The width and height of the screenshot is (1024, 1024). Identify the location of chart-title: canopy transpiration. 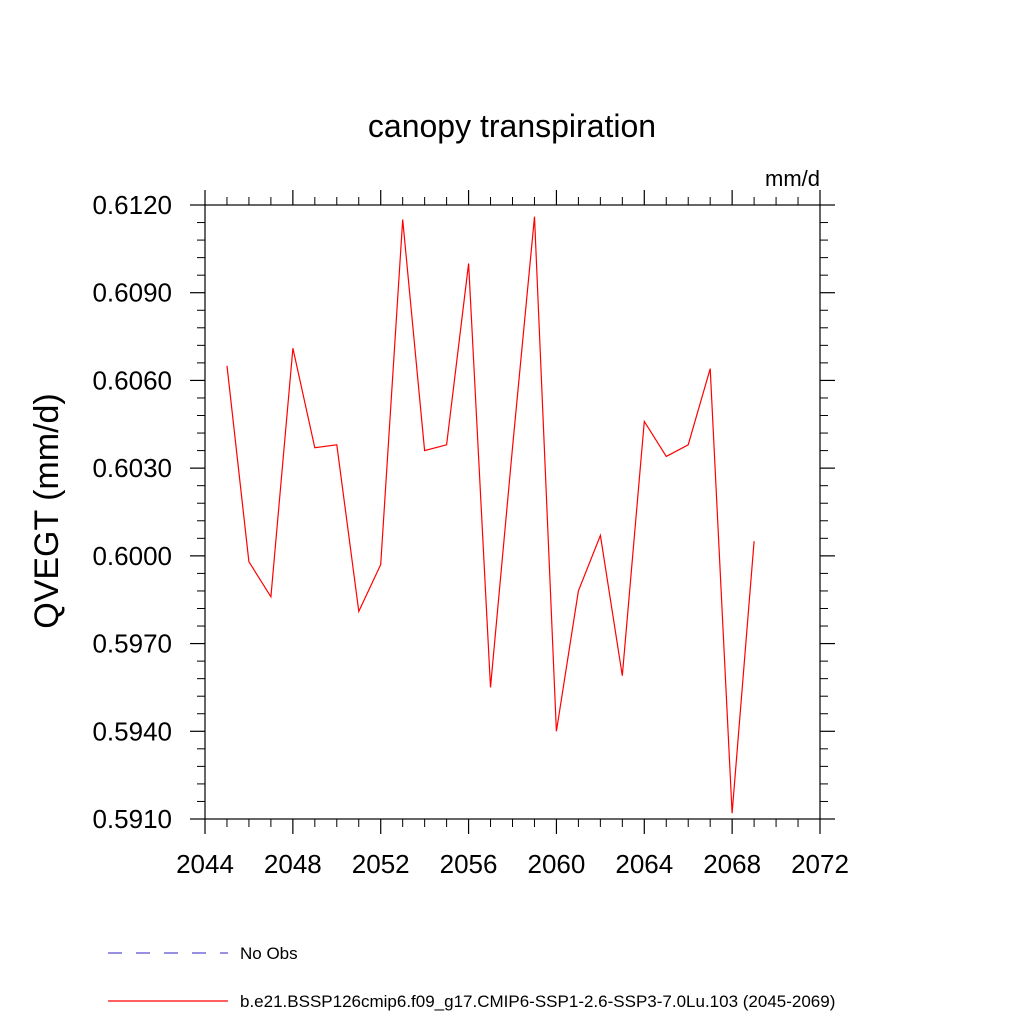
(512, 126).